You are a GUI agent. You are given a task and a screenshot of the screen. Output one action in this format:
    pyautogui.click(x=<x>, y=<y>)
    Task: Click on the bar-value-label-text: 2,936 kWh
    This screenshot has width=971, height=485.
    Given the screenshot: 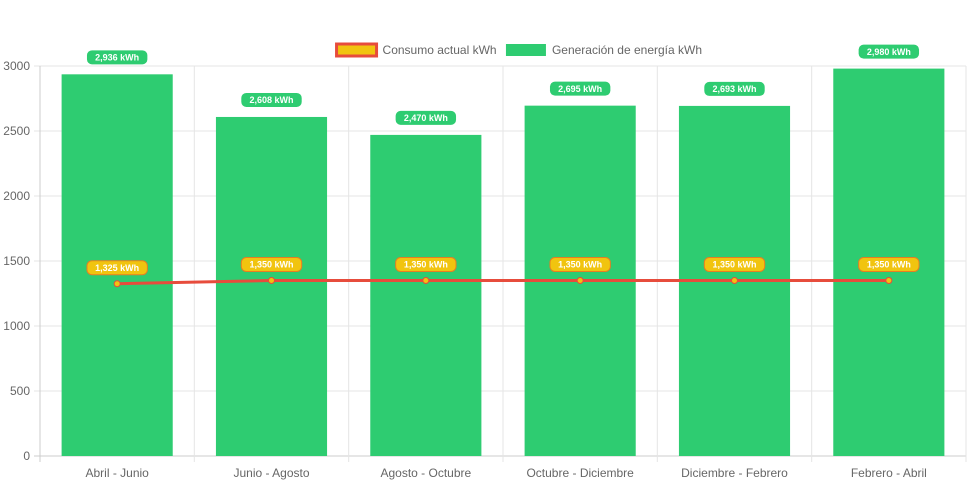 What is the action you would take?
    pyautogui.click(x=117, y=58)
    